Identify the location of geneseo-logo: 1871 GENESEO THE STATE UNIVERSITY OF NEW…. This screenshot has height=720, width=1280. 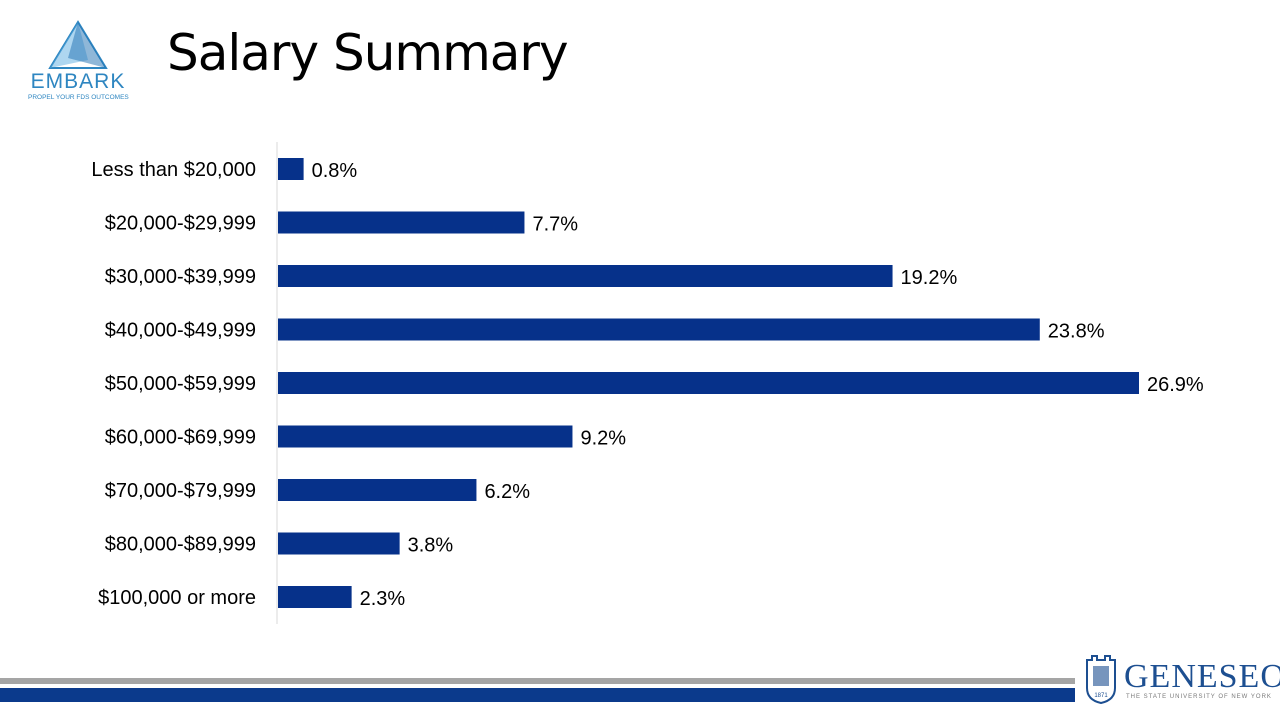
(1182, 679).